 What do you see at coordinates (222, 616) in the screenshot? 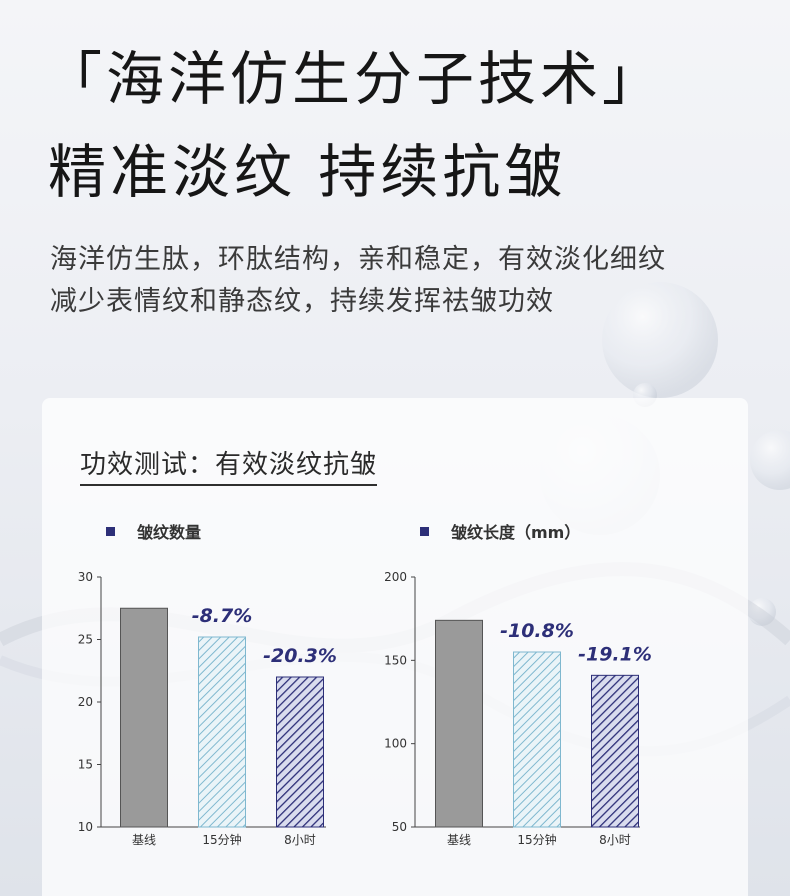
I see `data-label: -8.7%` at bounding box center [222, 616].